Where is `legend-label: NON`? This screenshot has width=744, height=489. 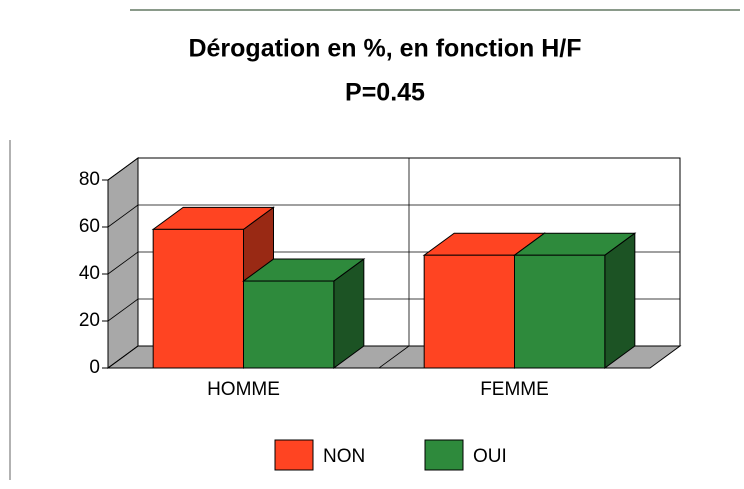
legend-label: NON is located at coordinates (344, 456).